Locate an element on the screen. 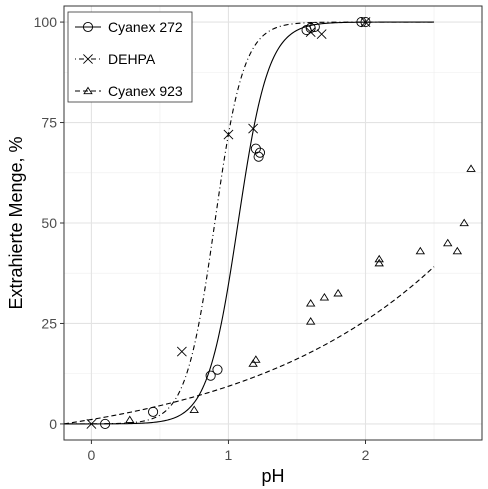 The height and width of the screenshot is (489, 488). legend-label-cyanex-272: Cyanex 272 is located at coordinates (145, 27).